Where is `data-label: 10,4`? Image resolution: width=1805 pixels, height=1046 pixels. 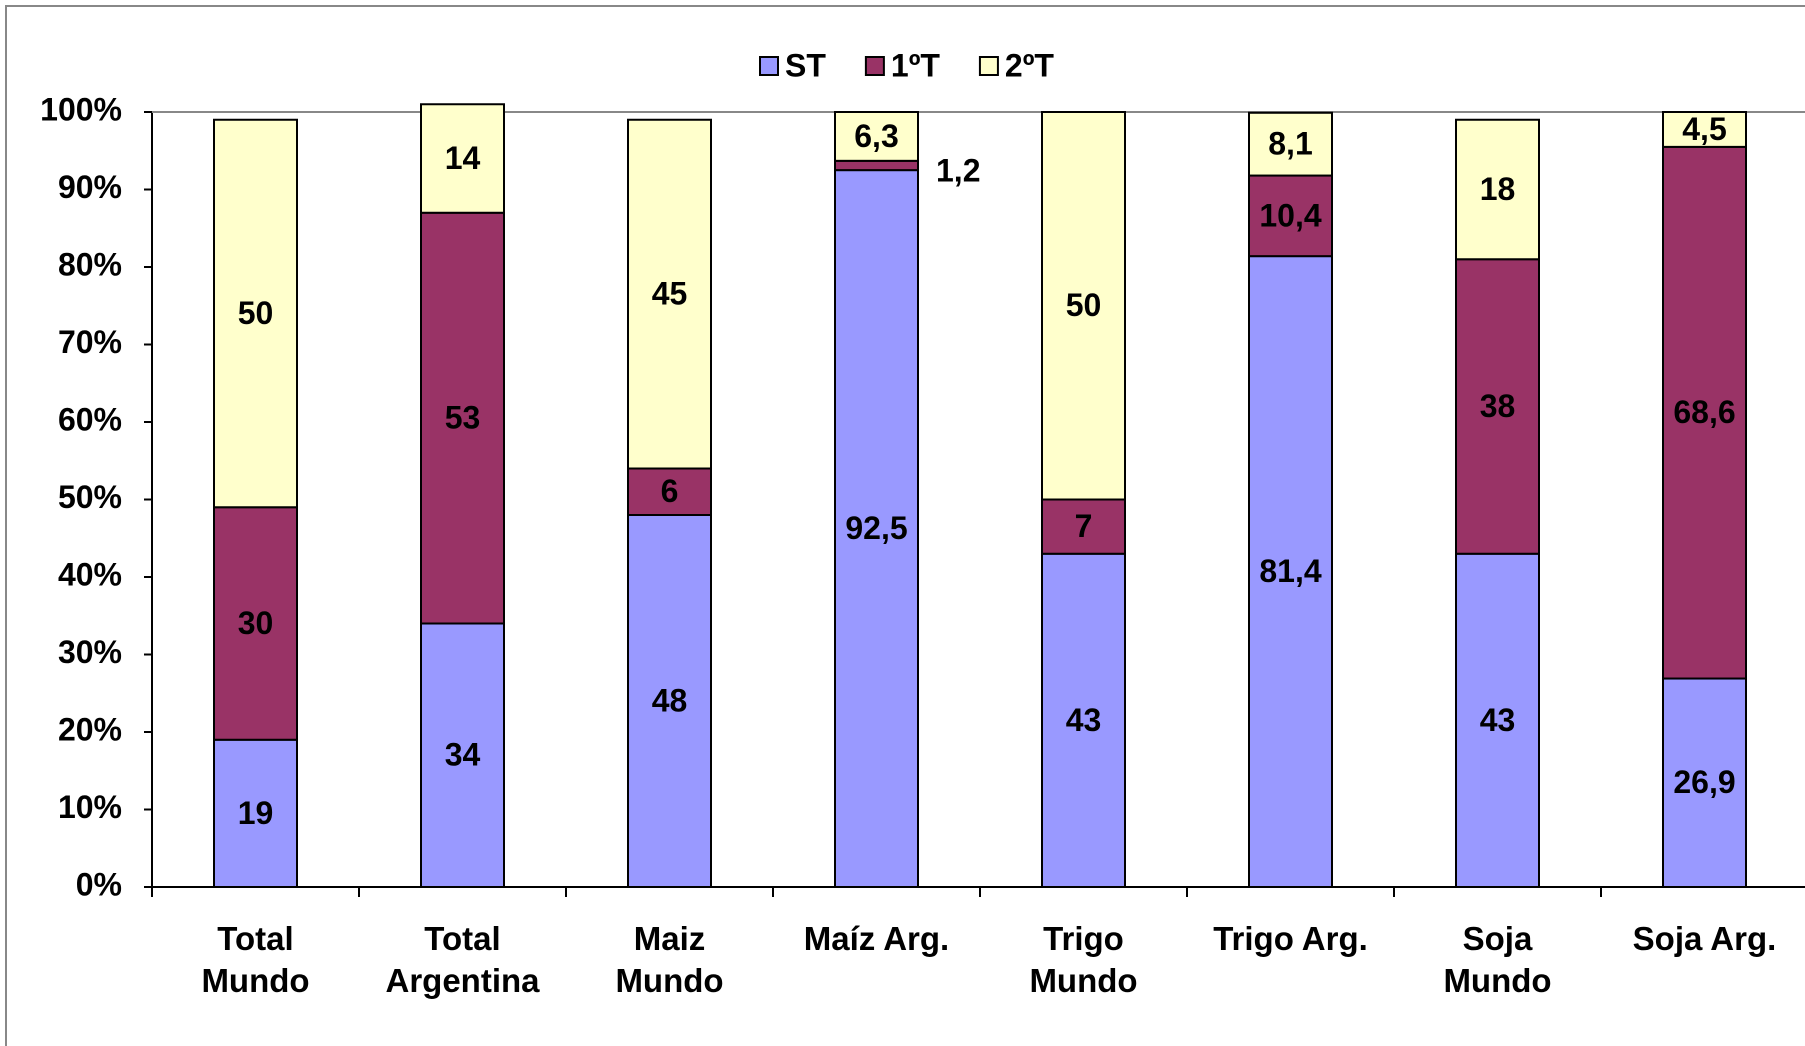
data-label: 10,4 is located at coordinates (1290, 215).